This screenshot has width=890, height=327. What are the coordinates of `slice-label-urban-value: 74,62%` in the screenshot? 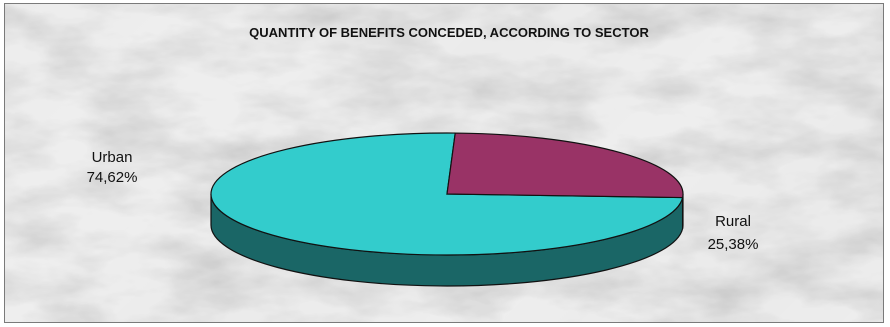 It's located at (112, 177).